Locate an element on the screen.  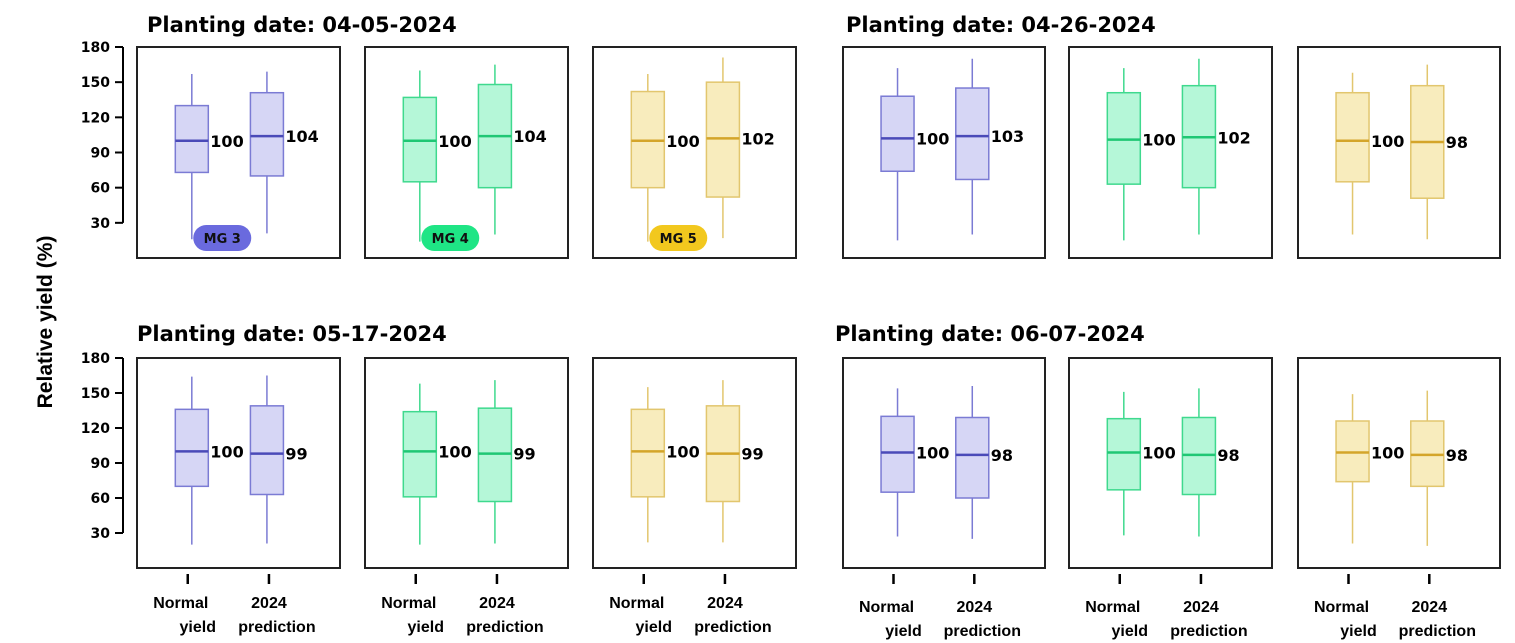
y-tick-label: 30 is located at coordinates (101, 534).